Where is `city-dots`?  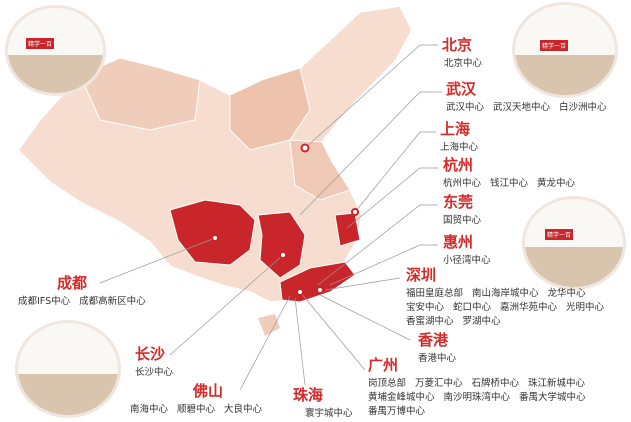 city-dots is located at coordinates (285, 219).